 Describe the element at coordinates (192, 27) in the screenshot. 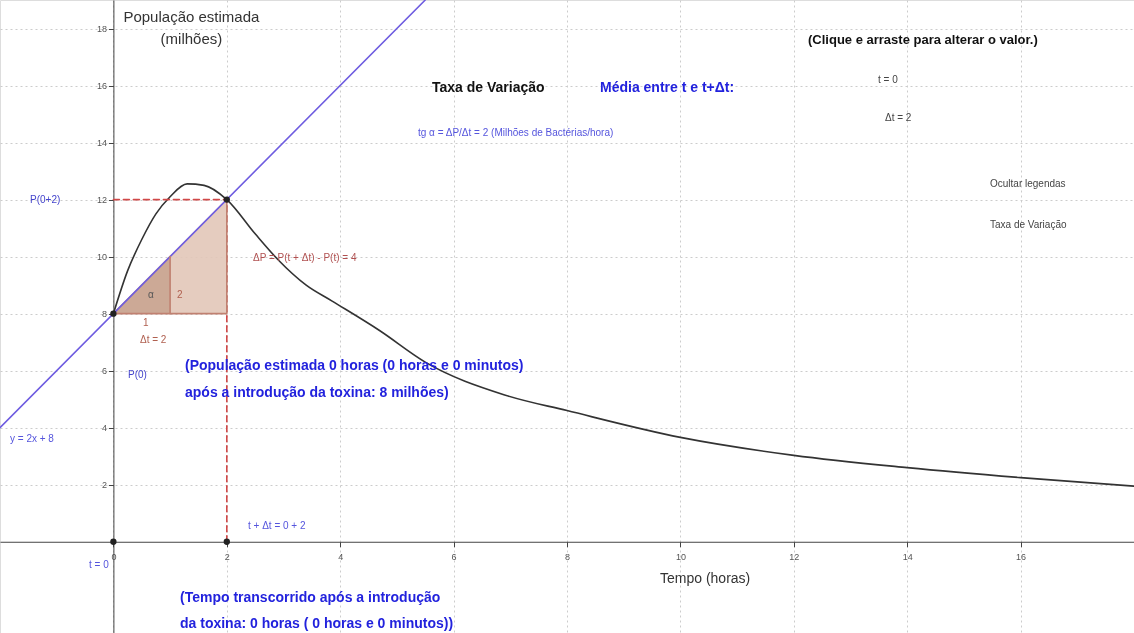

I see `y-axis-title: População estimada (milhões)` at that location.